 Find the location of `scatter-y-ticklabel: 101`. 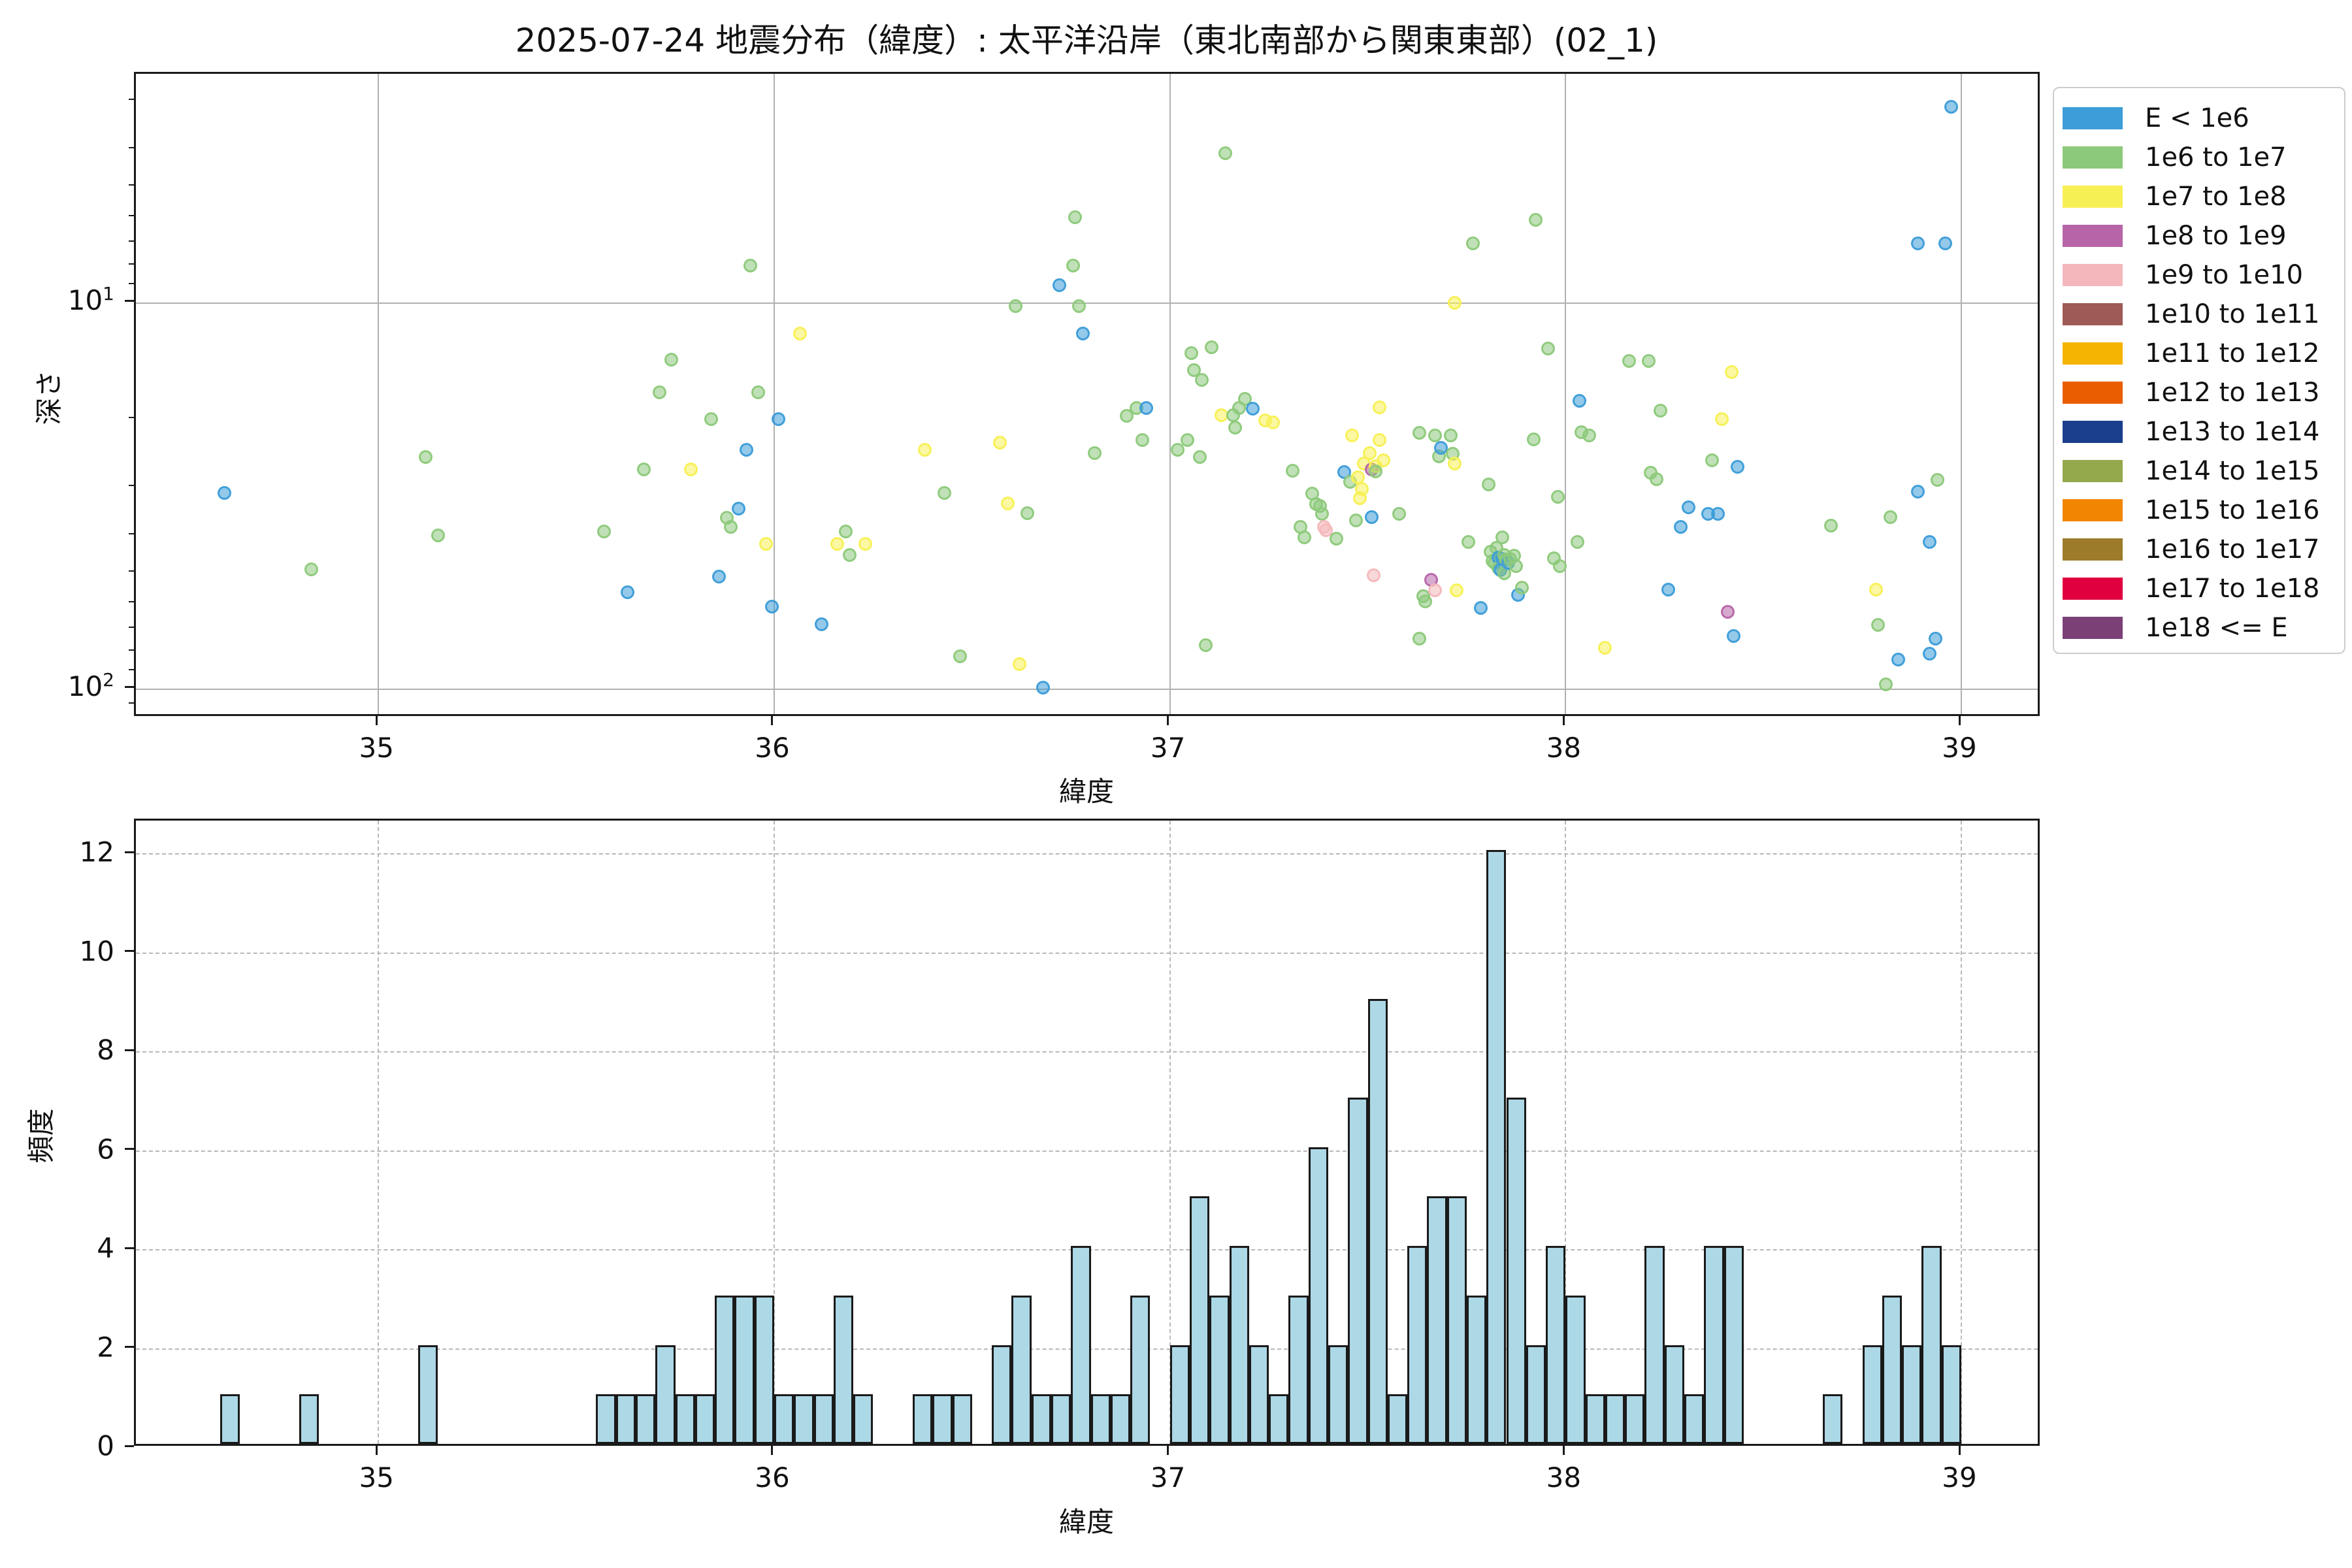

scatter-y-ticklabel: 101 is located at coordinates (90, 299).